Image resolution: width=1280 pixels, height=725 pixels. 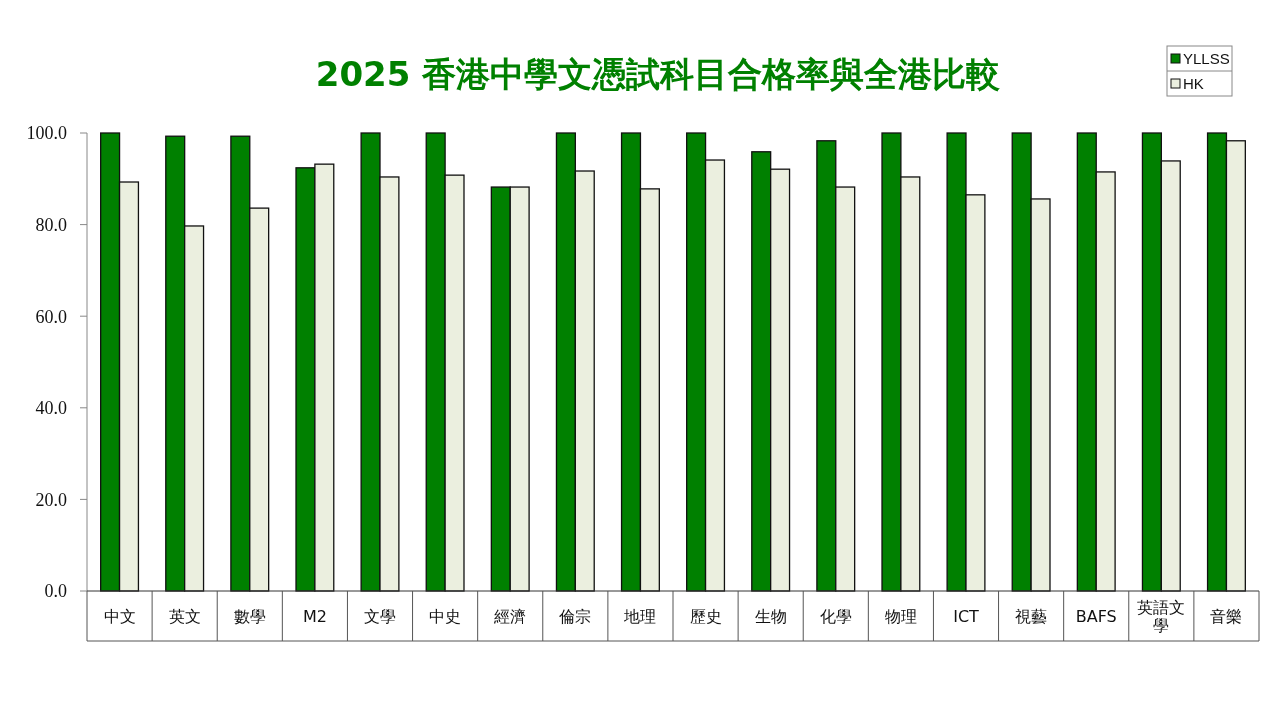 What do you see at coordinates (51, 224) in the screenshot?
I see `y-tick-label: 80.0` at bounding box center [51, 224].